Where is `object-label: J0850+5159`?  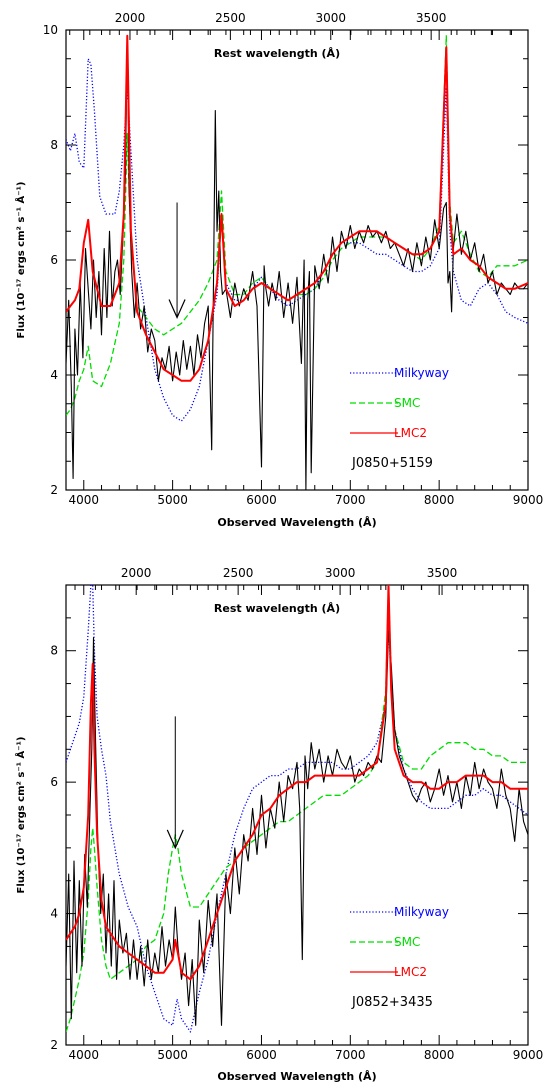 object-label: J0850+5159 is located at coordinates (392, 463).